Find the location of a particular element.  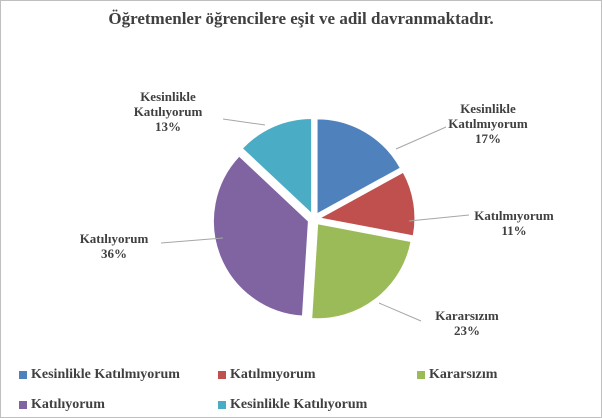

legend-label: Katılıyorum is located at coordinates (68, 404).